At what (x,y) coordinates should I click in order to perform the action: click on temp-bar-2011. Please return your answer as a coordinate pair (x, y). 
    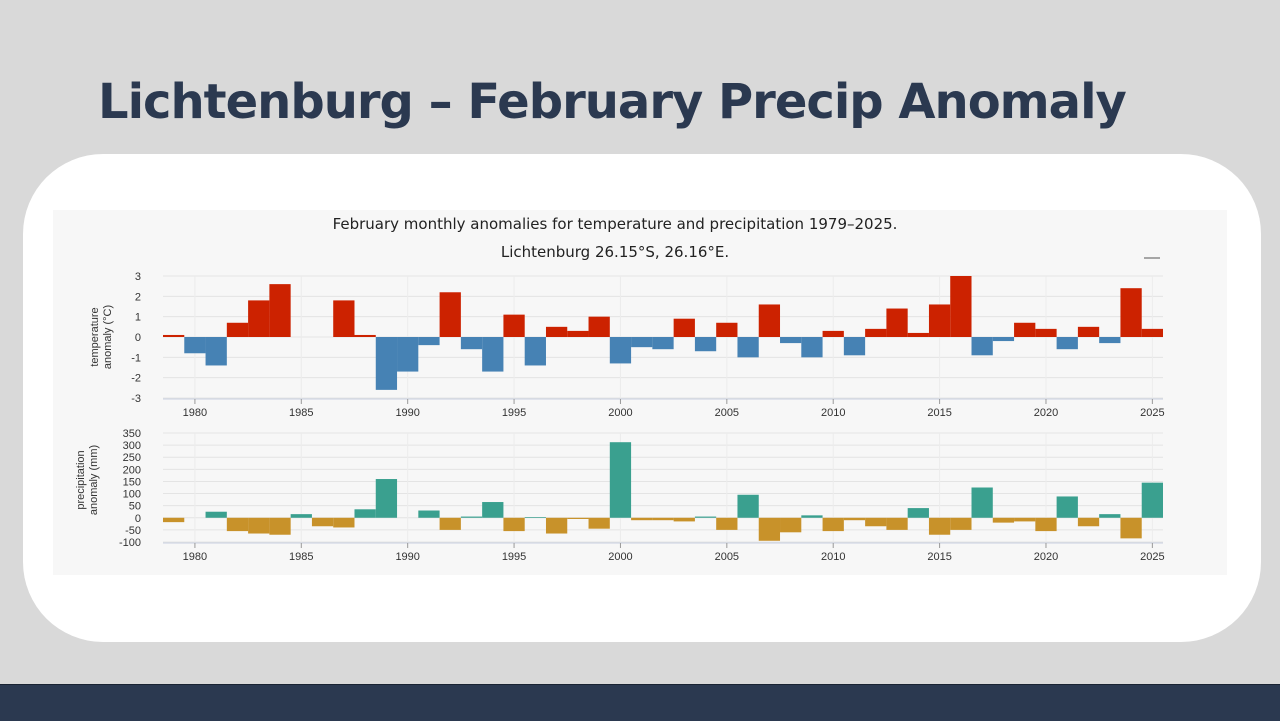
    Looking at the image, I should click on (854, 346).